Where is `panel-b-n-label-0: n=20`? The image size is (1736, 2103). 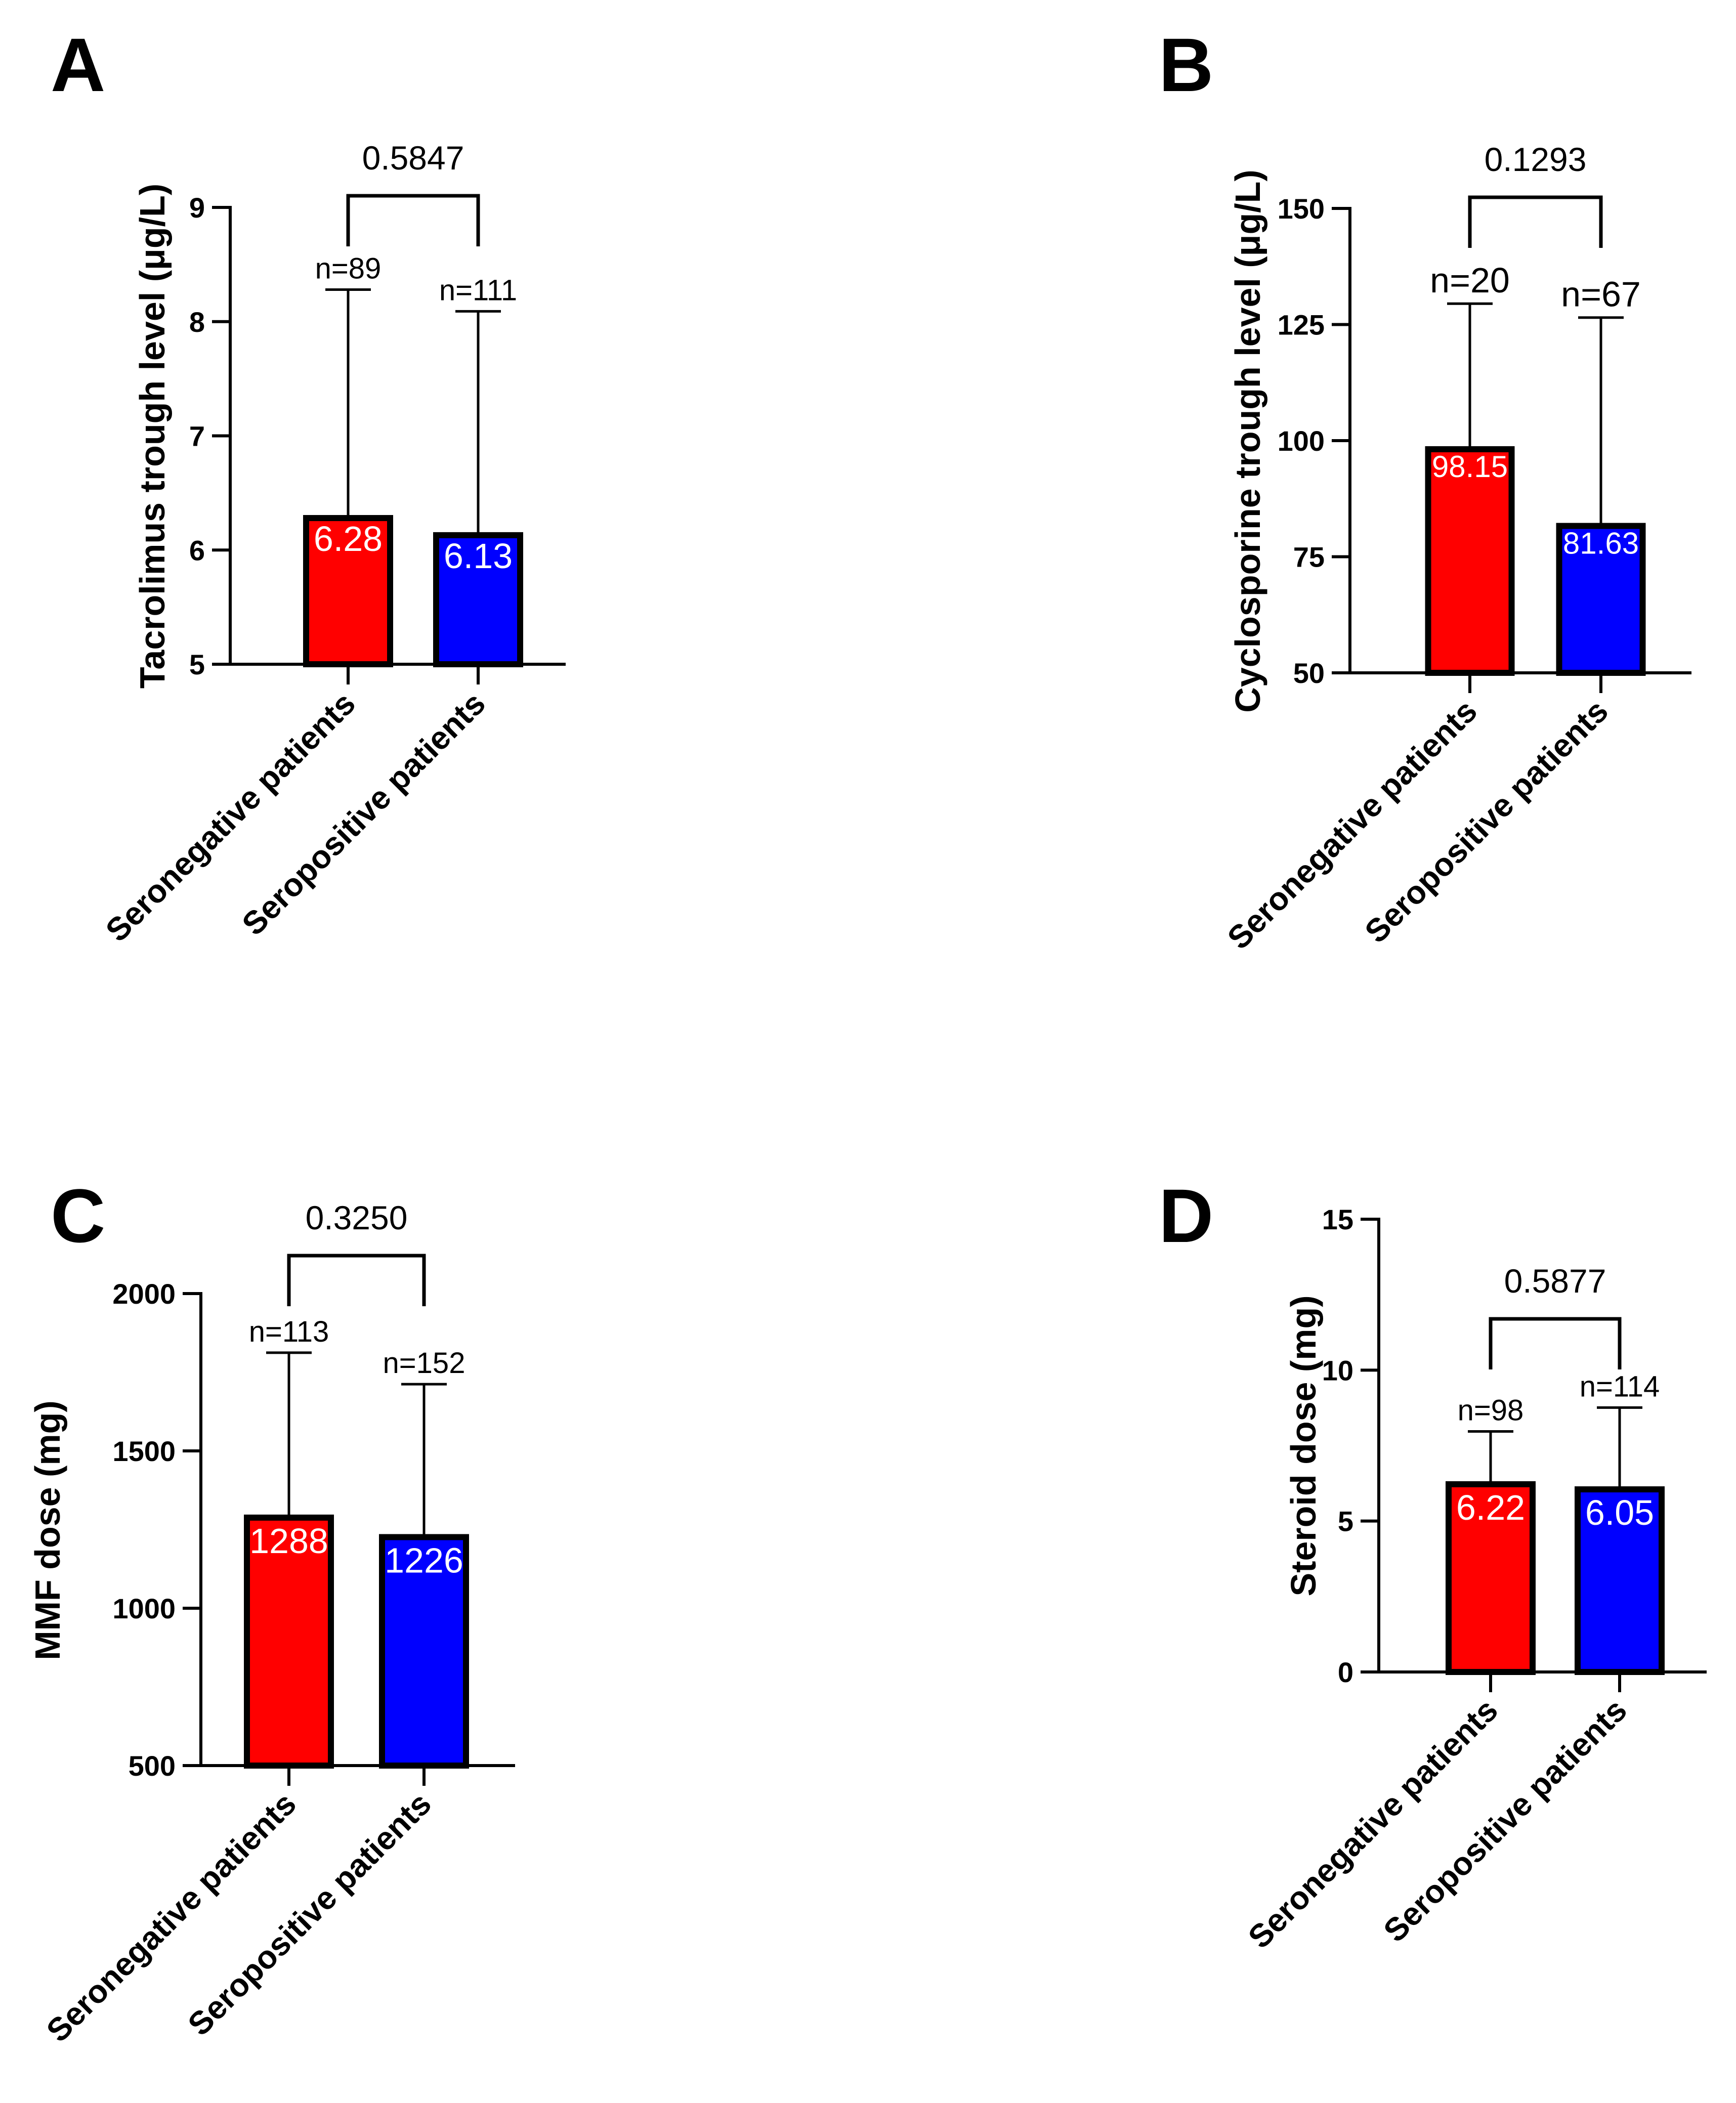 panel-b-n-label-0: n=20 is located at coordinates (1470, 281).